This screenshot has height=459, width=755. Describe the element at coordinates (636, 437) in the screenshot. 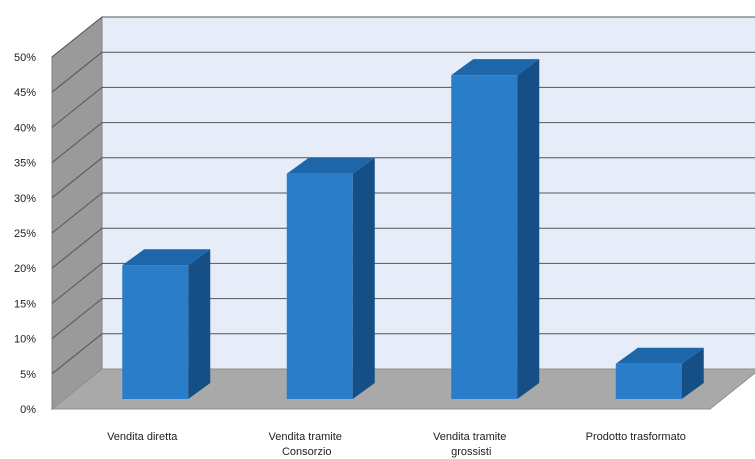

I see `x-tick-label: Prodotto trasformato` at that location.